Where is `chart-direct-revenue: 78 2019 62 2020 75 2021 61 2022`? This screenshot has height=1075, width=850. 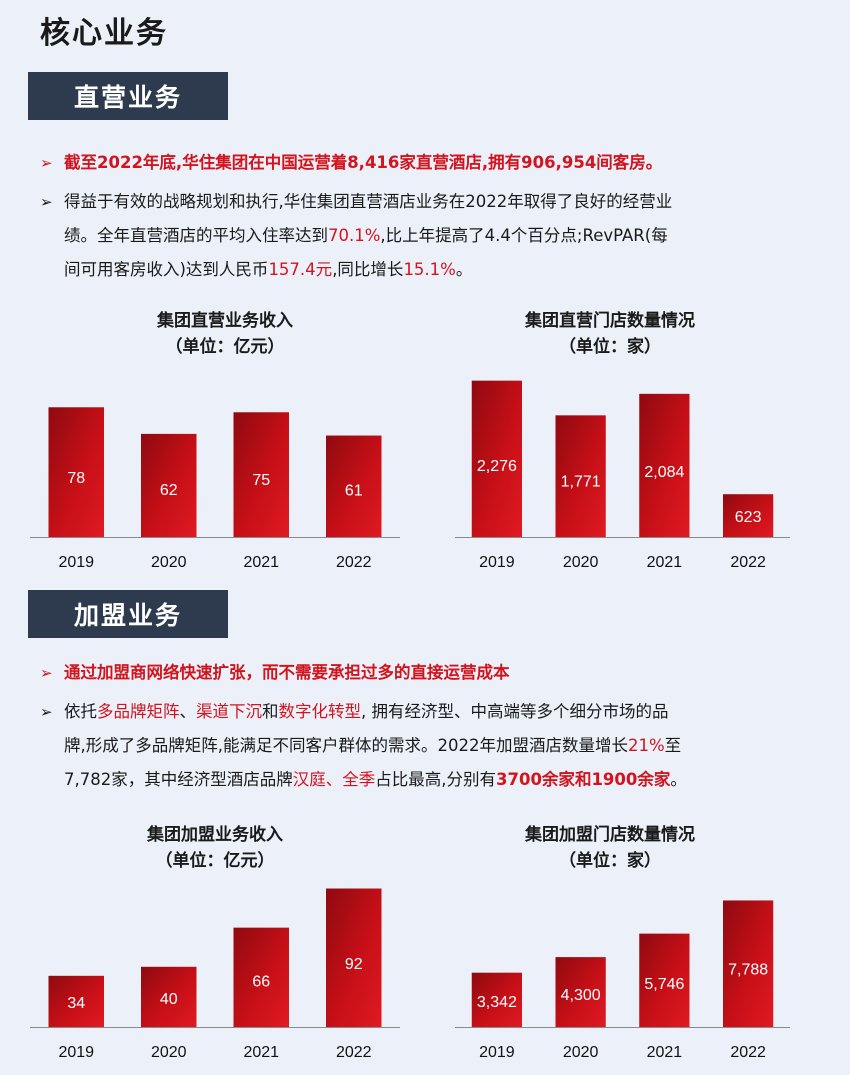 chart-direct-revenue: 78 2019 62 2020 75 2021 61 2022 is located at coordinates (215, 489).